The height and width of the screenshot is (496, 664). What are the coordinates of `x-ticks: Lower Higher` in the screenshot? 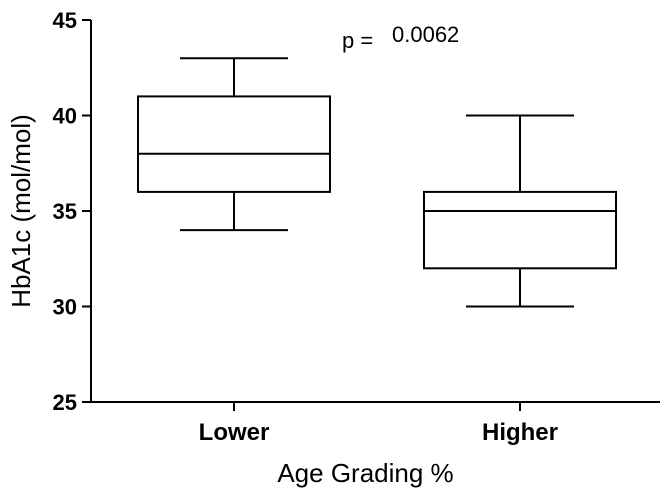 It's located at (378, 424).